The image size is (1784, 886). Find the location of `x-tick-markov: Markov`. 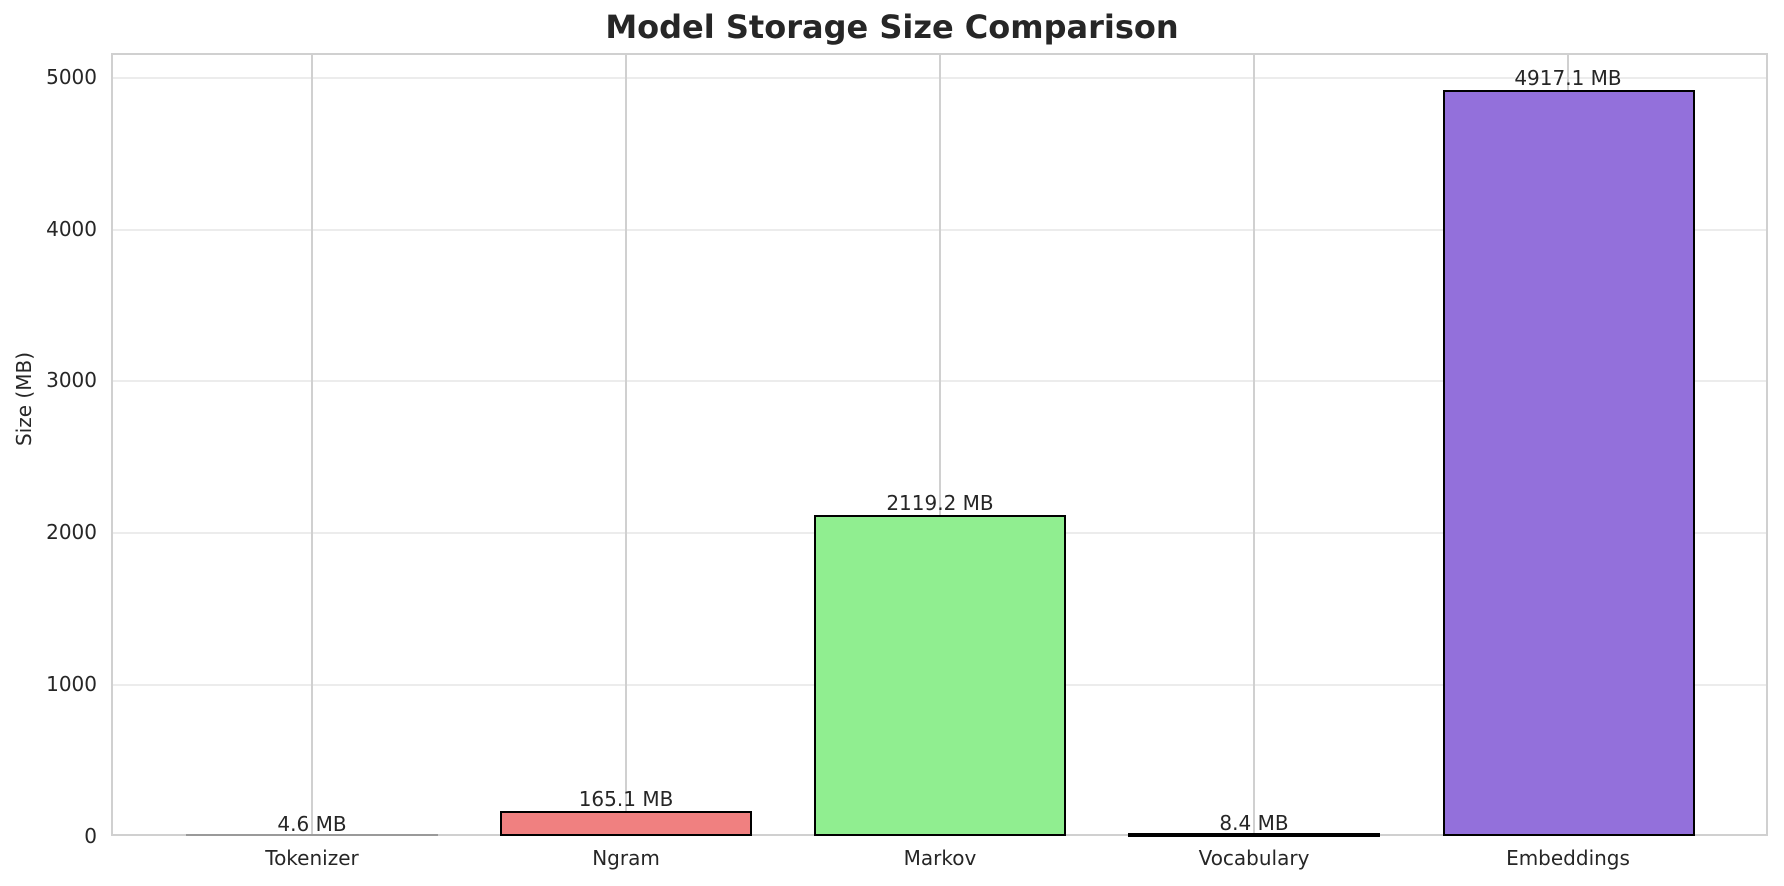

x-tick-markov: Markov is located at coordinates (940, 858).